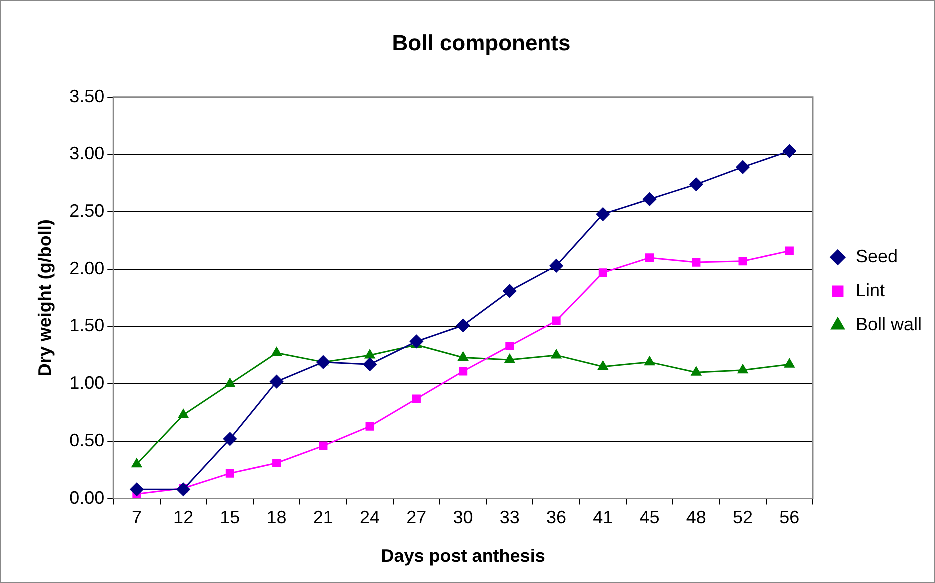 The image size is (935, 583). Describe the element at coordinates (871, 290) in the screenshot. I see `legend-label: Lint` at that location.